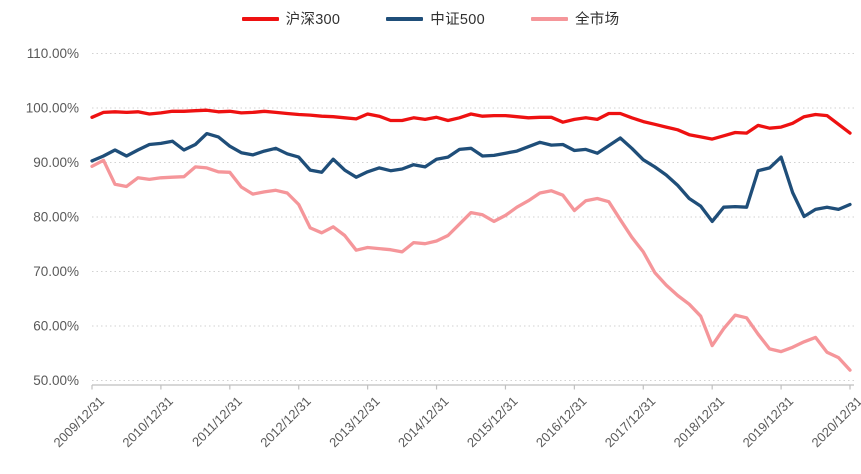 Image resolution: width=861 pixels, height=474 pixels. Describe the element at coordinates (56, 162) in the screenshot. I see `y-axis-label-90: 90.00%` at that location.